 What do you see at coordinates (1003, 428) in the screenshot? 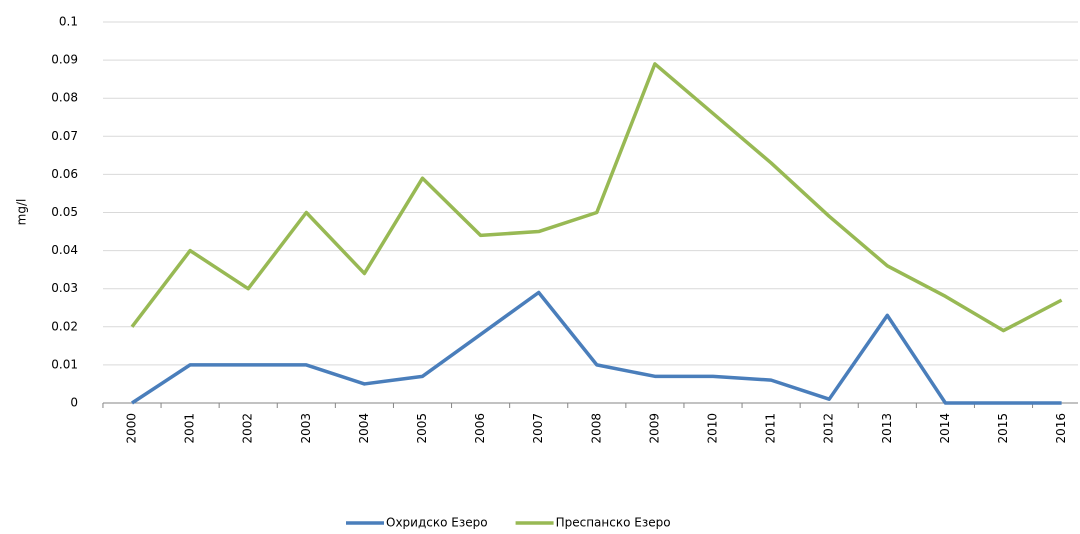
I see `x-tick-label: 2015` at bounding box center [1003, 428].